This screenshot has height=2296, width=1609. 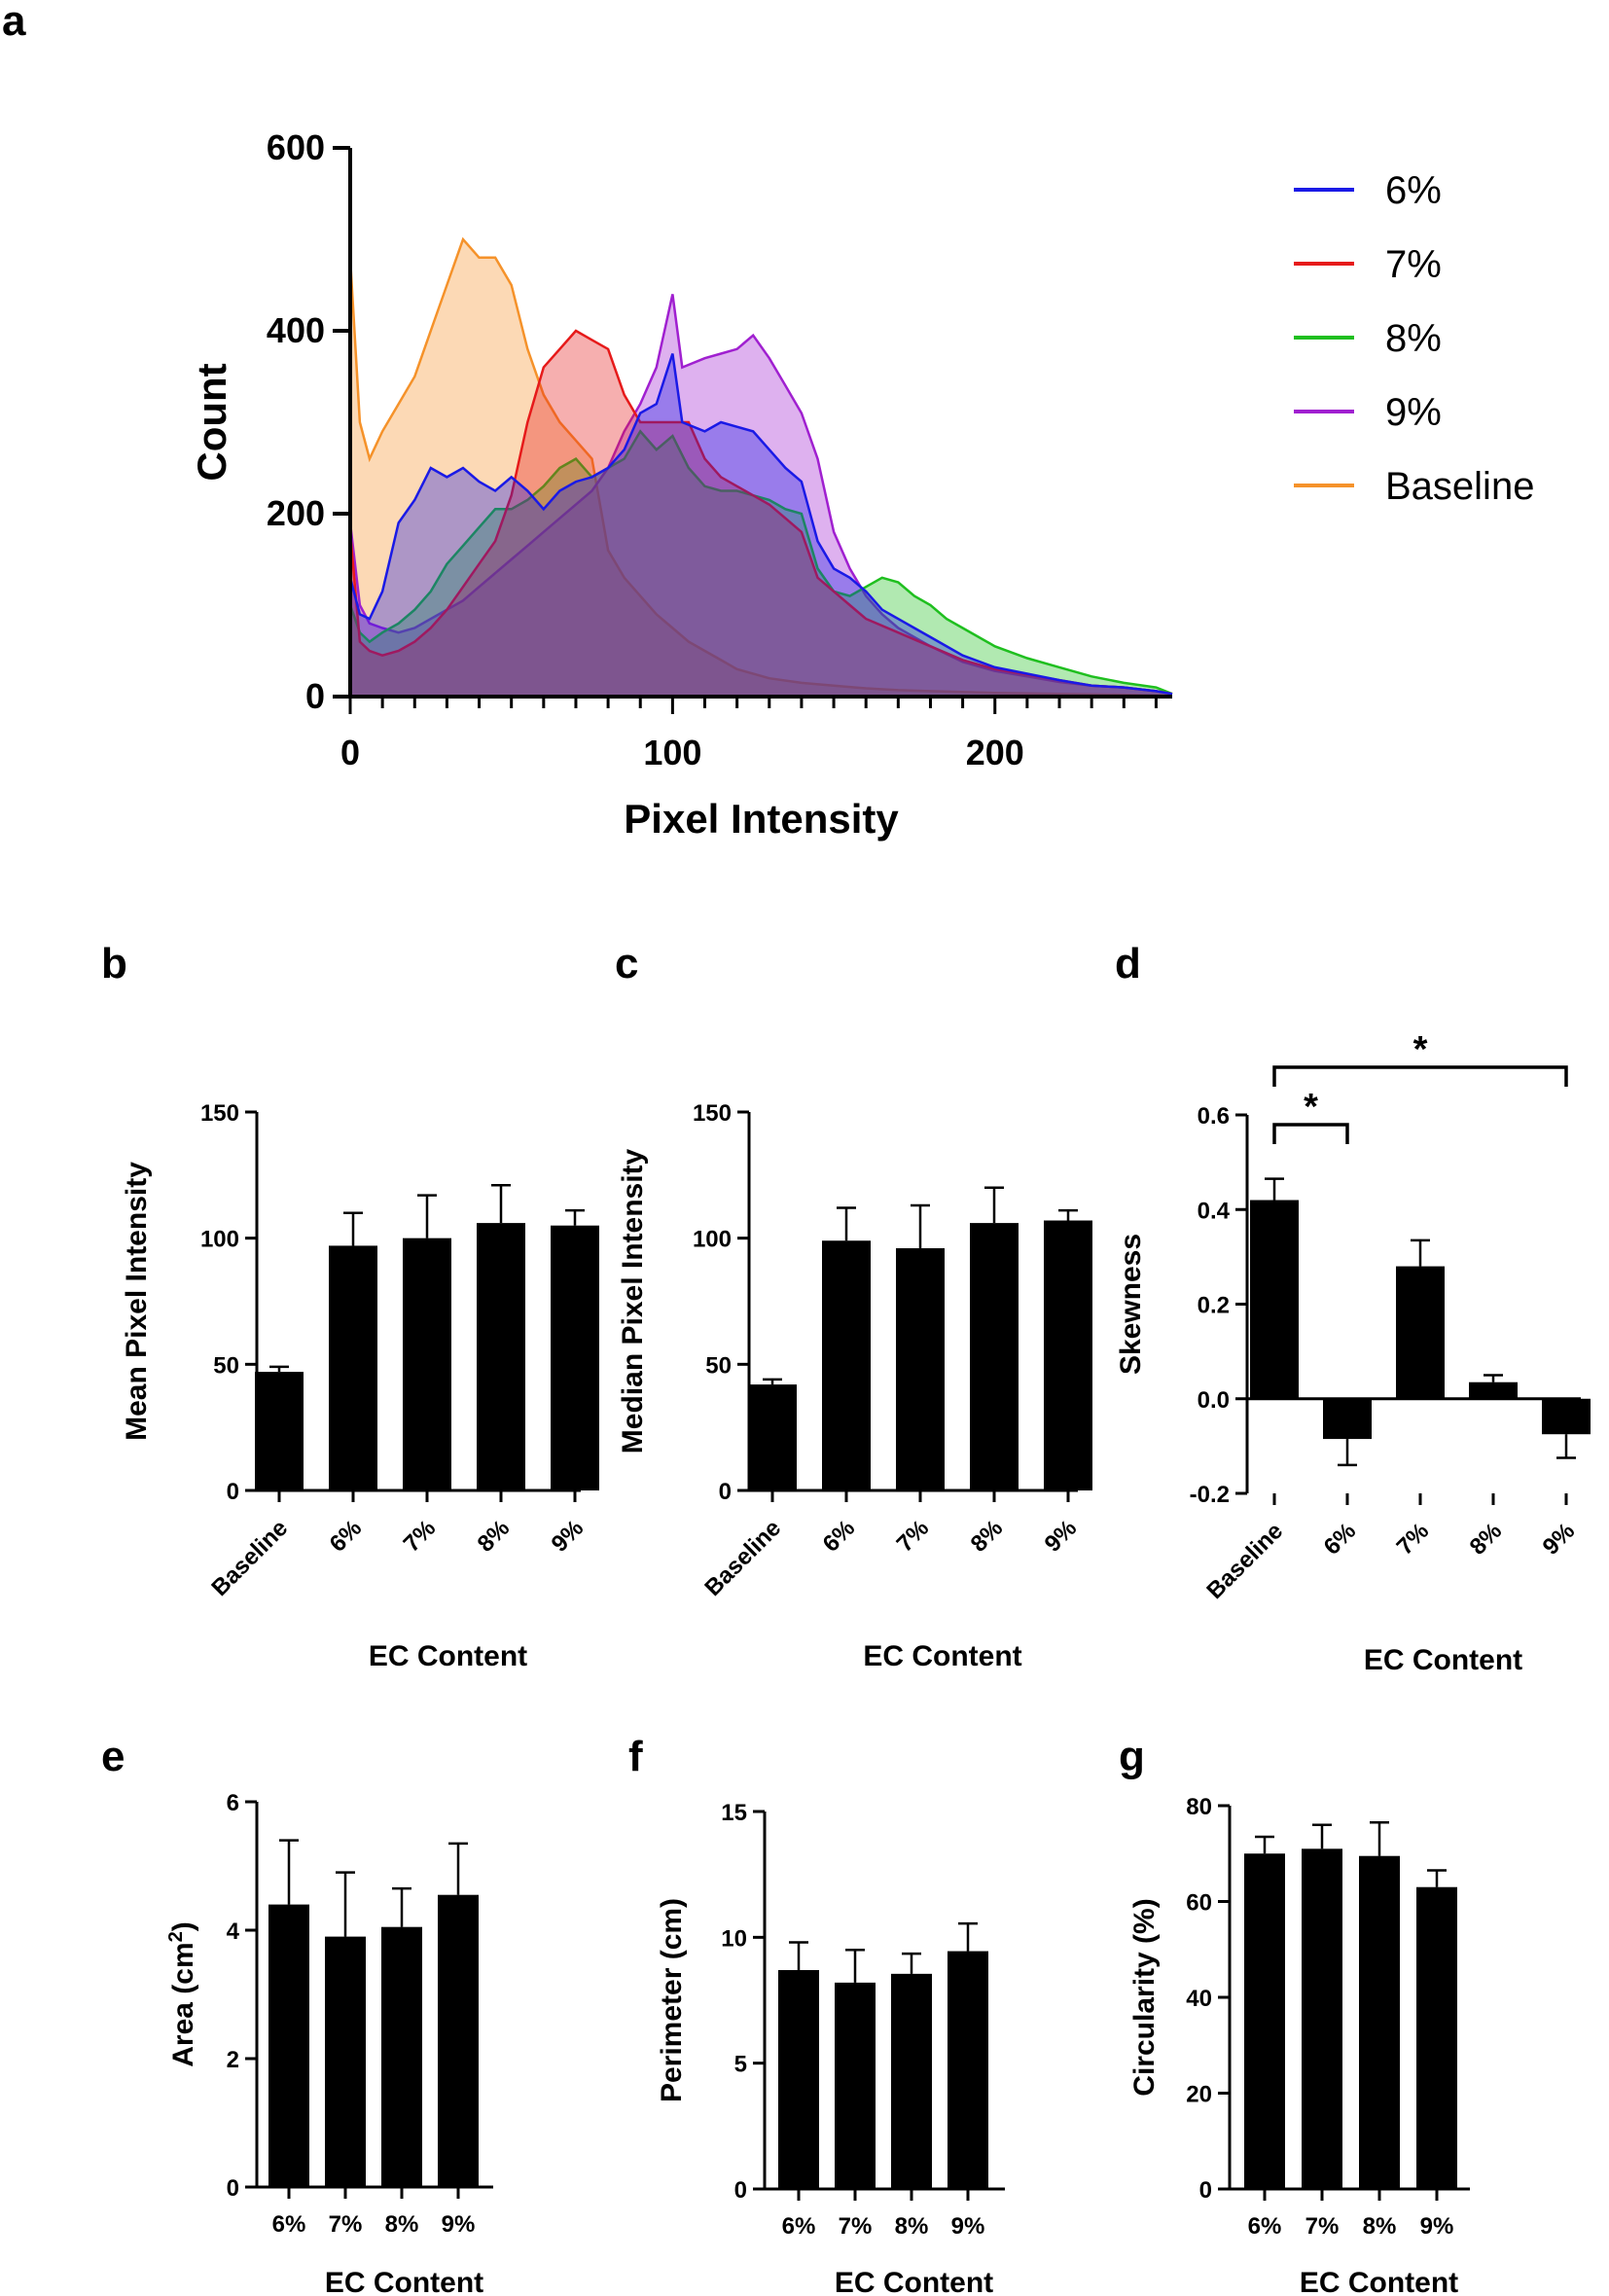 What do you see at coordinates (350, 752) in the screenshot?
I see `x-tick-label: 0` at bounding box center [350, 752].